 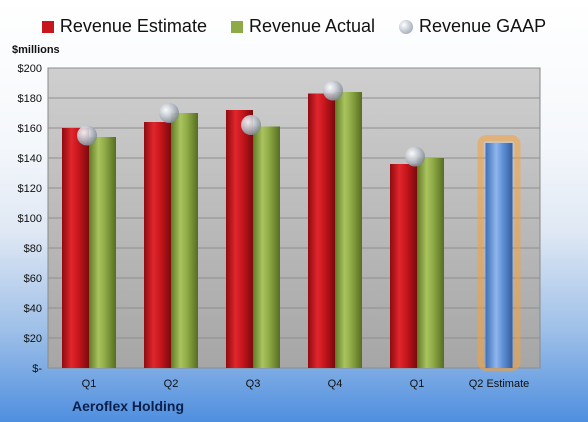 What do you see at coordinates (30, 99) in the screenshot?
I see `y-tick-label: $180` at bounding box center [30, 99].